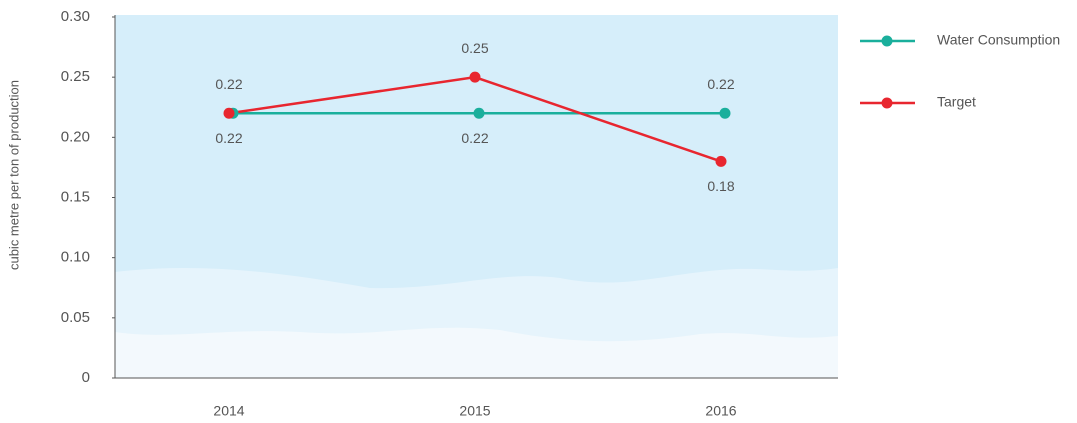  Describe the element at coordinates (75, 196) in the screenshot. I see `y-tick-label: 0.15` at that location.